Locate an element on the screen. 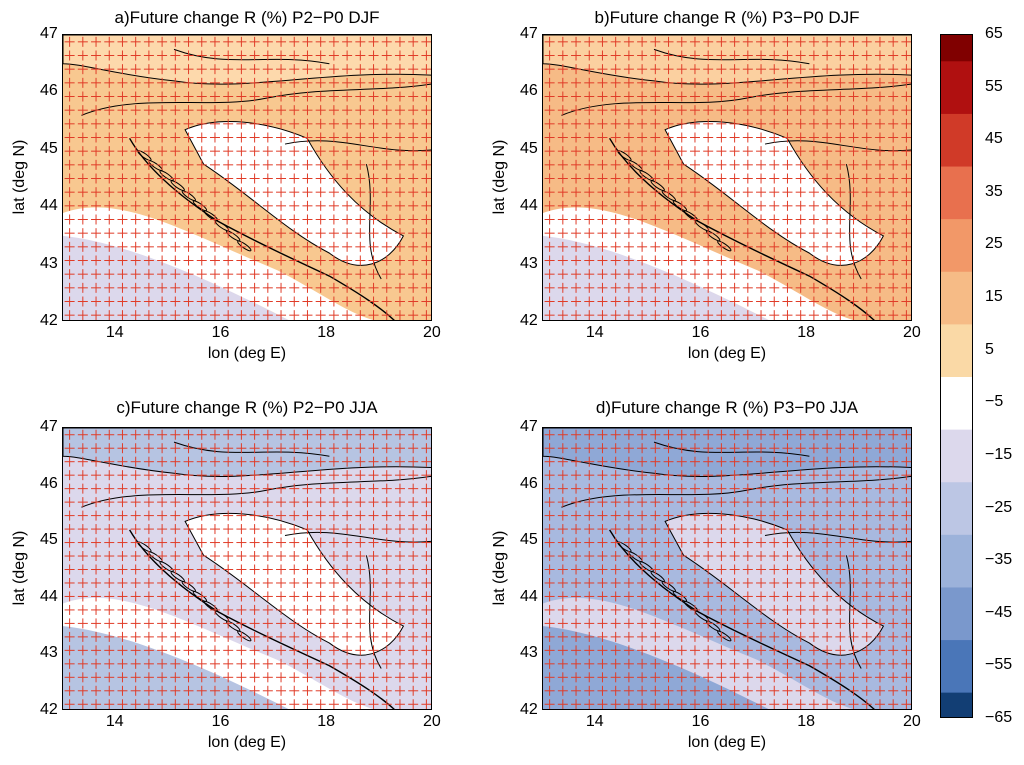 Image resolution: width=1024 pixels, height=765 pixels. colorbar-tick-label: −15 is located at coordinates (999, 454).